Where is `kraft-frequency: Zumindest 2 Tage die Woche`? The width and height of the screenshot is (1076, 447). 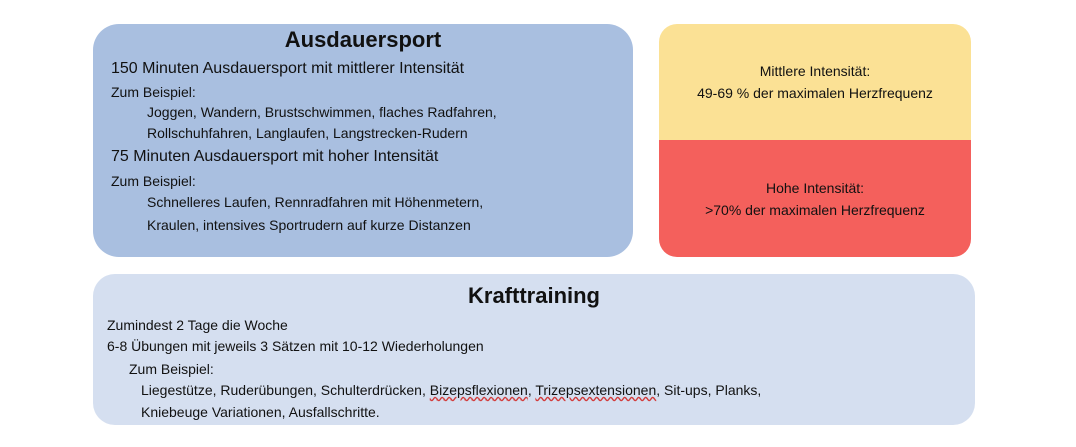 kraft-frequency: Zumindest 2 Tage die Woche is located at coordinates (197, 325).